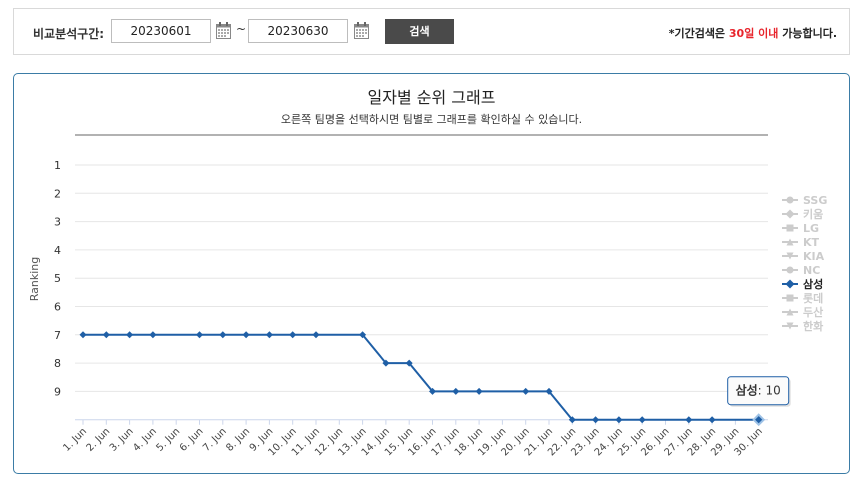  I want to click on x-tick-label: 4. Jun, so click(145, 440).